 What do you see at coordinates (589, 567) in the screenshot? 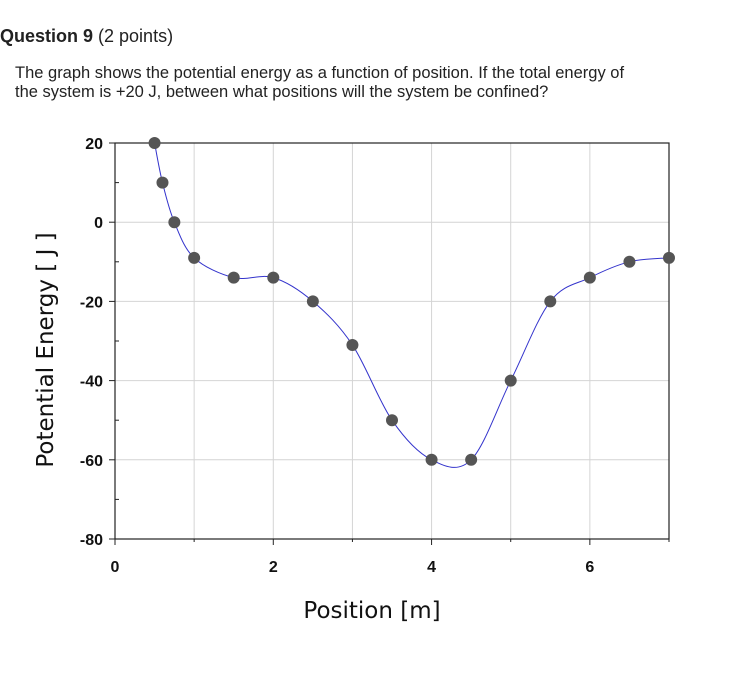
I see `x-tick-label: 6` at bounding box center [589, 567].